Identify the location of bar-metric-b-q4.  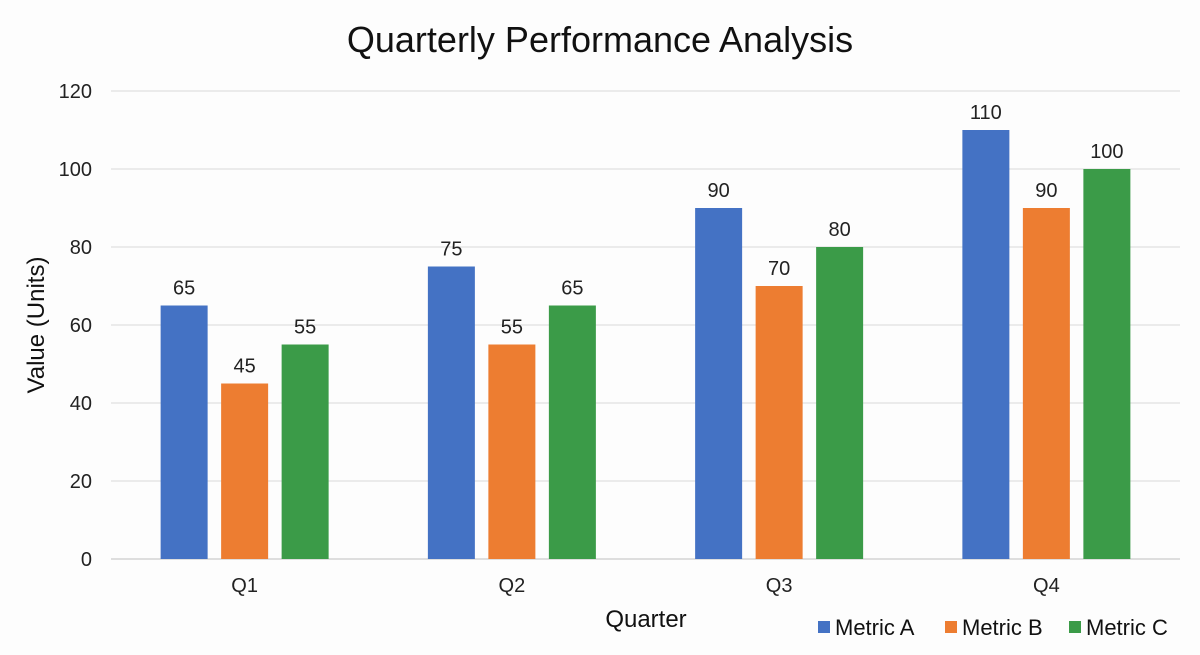
(1046, 383).